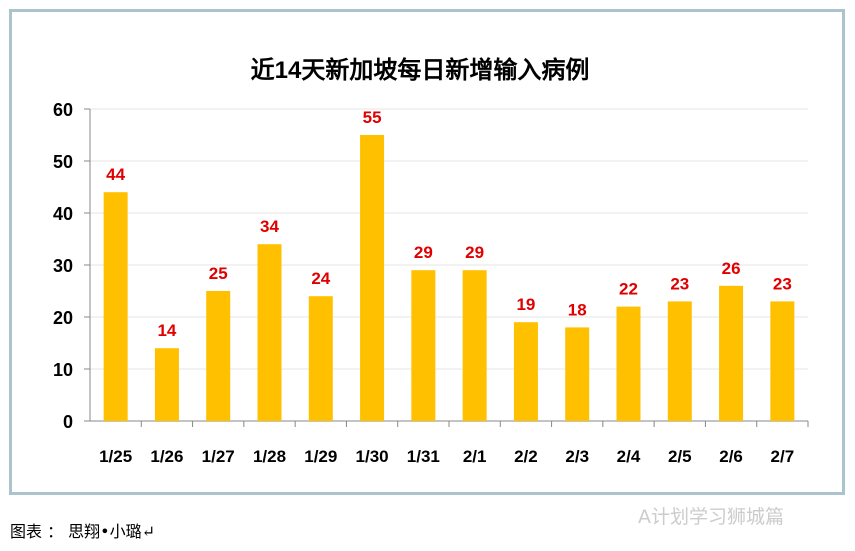 The height and width of the screenshot is (551, 855). Describe the element at coordinates (269, 226) in the screenshot. I see `data-label: 34` at that location.